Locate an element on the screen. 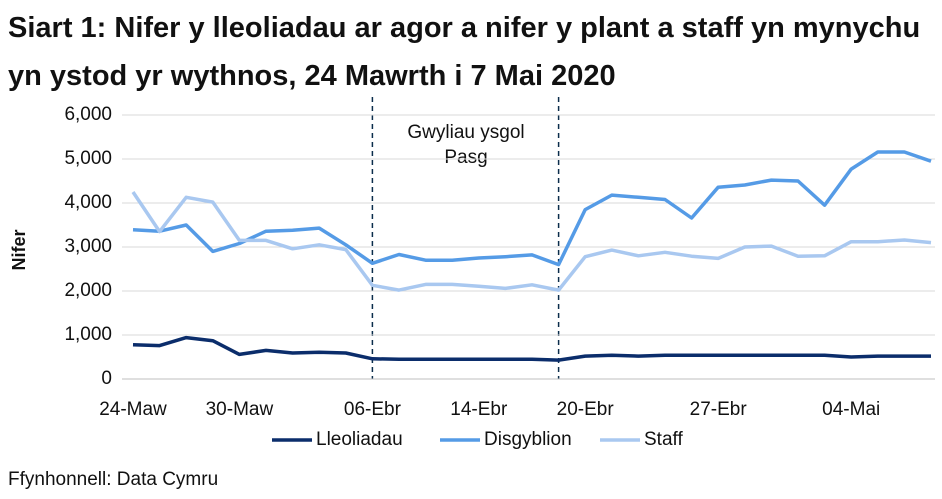 This screenshot has height=499, width=942. x-tick-label: 04-Mai is located at coordinates (851, 409).